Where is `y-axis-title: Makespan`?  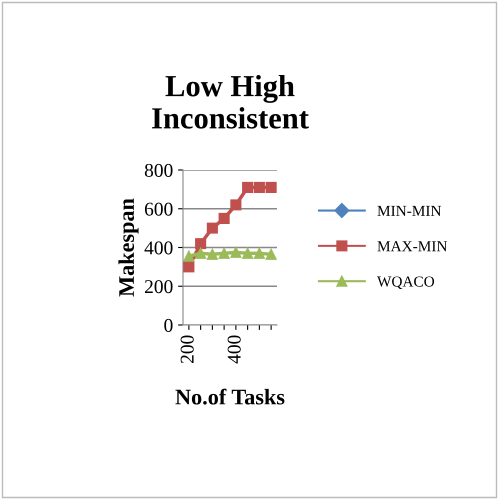
y-axis-title: Makespan is located at coordinates (128, 247).